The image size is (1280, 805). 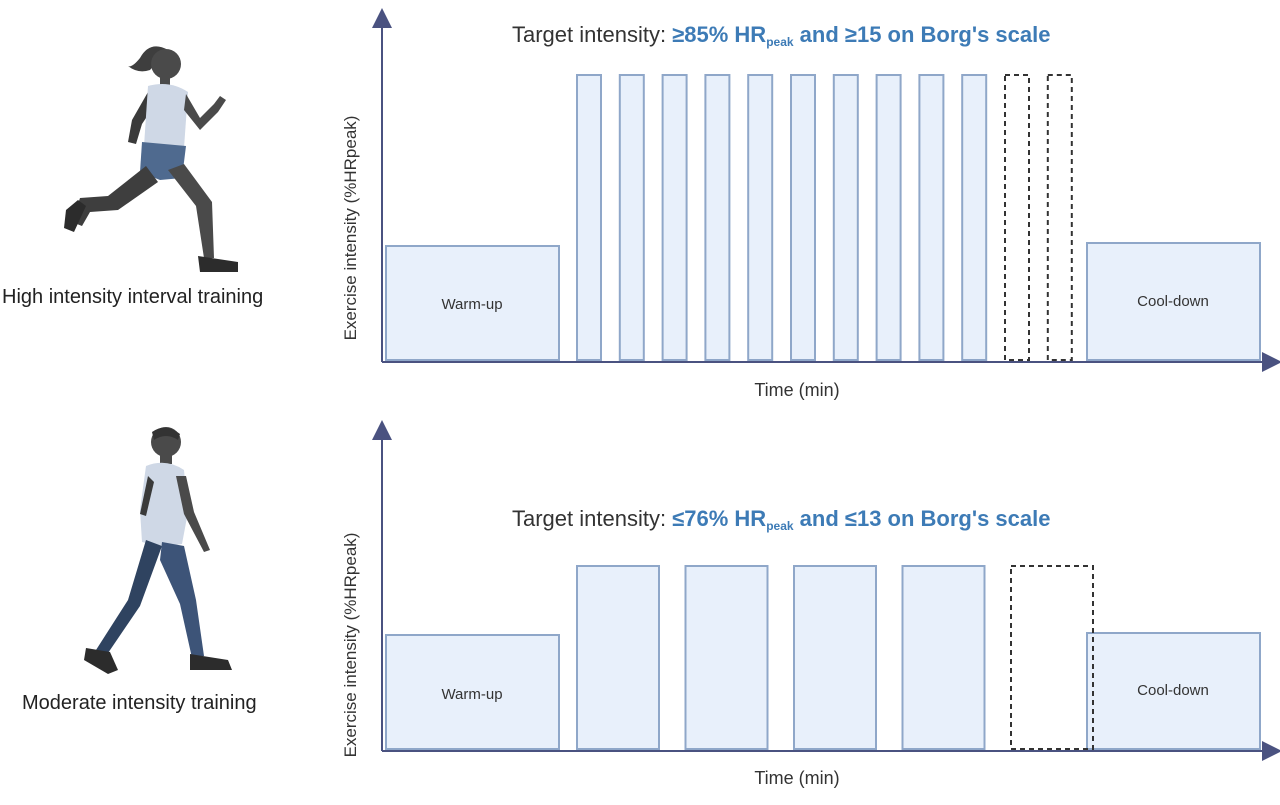 I want to click on hiit-label: High intensity interval training, so click(x=133, y=297).